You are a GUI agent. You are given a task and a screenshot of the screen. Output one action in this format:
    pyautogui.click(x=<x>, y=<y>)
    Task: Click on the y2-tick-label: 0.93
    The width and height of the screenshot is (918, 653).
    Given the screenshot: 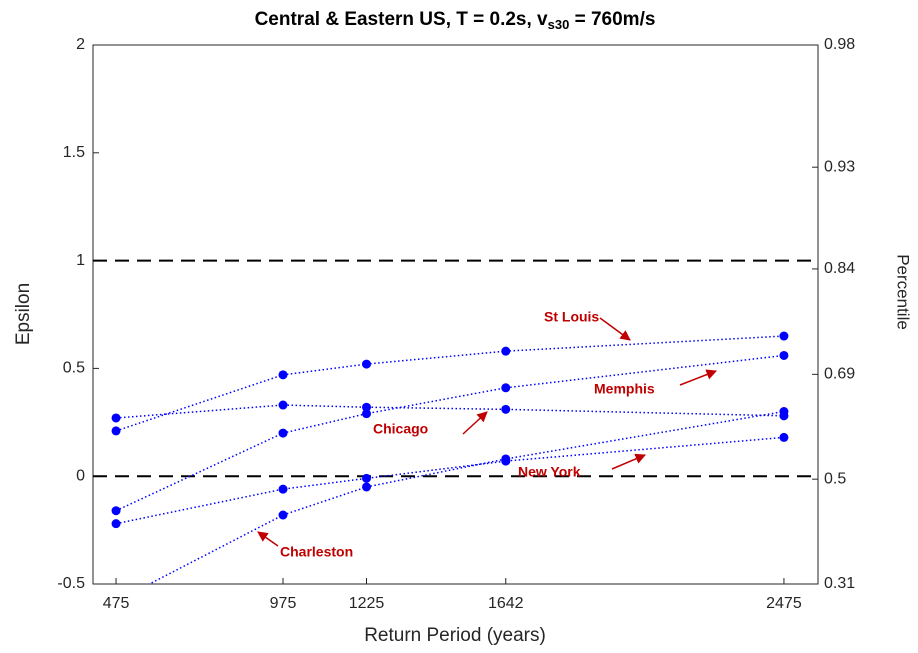 What is the action you would take?
    pyautogui.click(x=839, y=166)
    